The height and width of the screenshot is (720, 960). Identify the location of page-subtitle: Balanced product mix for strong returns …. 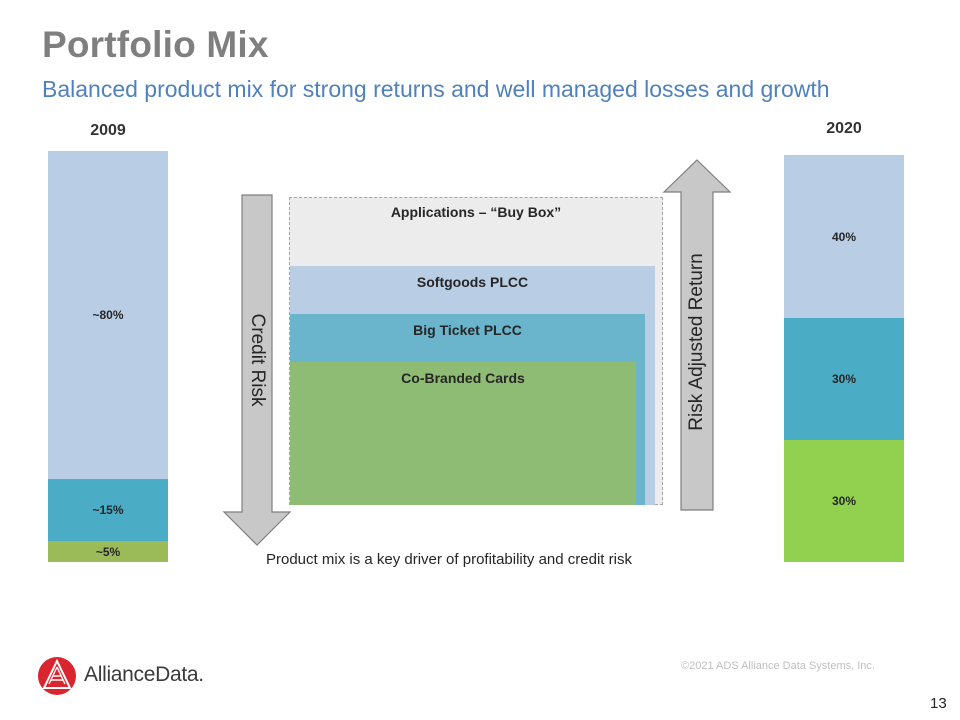
(436, 89).